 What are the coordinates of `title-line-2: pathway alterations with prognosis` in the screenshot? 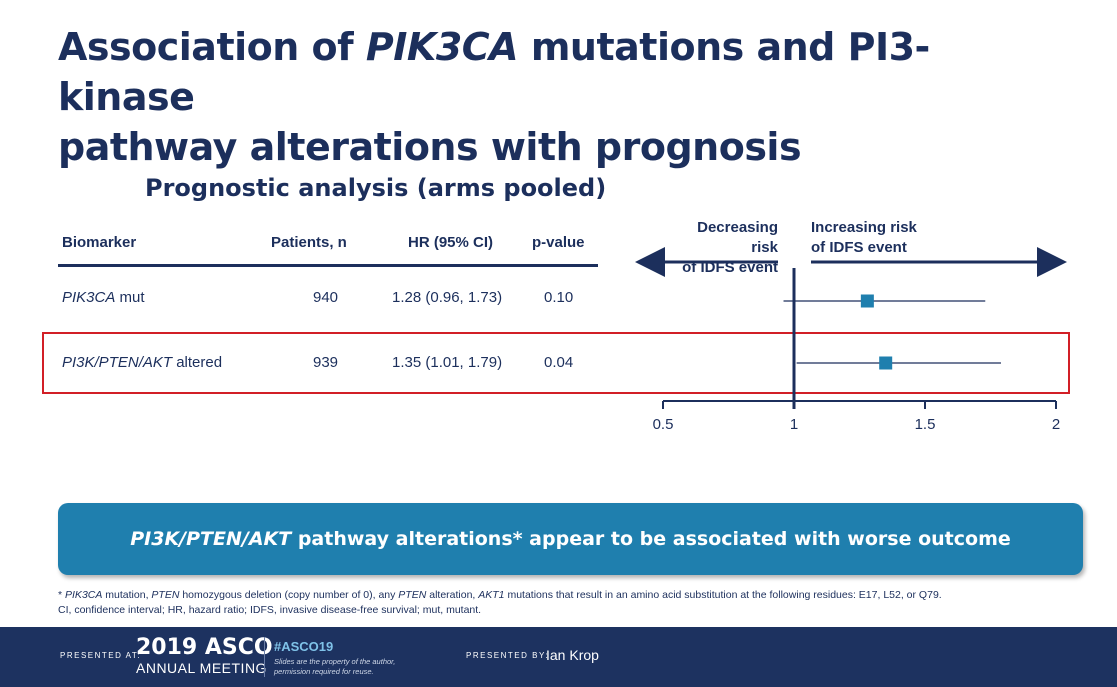 It's located at (430, 147).